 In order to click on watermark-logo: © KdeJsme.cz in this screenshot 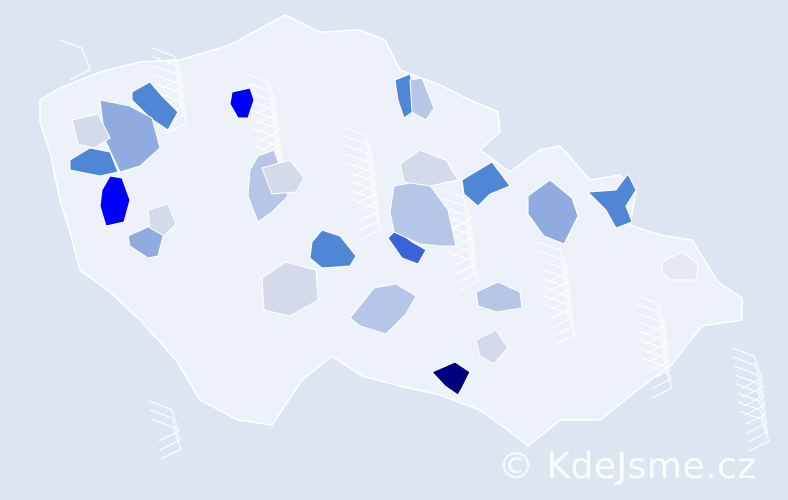, I will do `click(627, 466)`.